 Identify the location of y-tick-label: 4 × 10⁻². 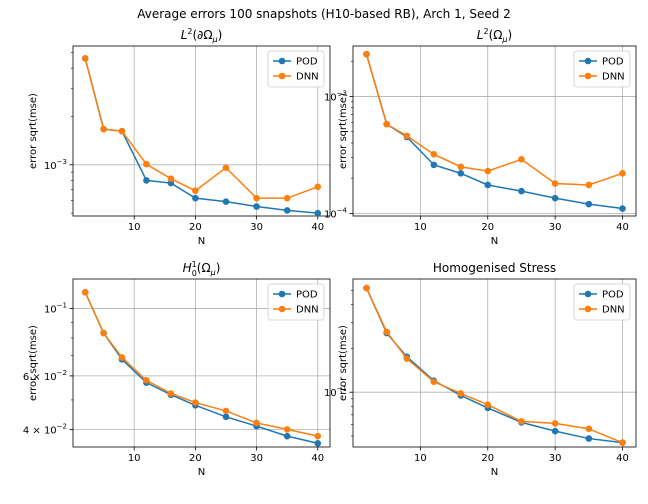
(45, 429).